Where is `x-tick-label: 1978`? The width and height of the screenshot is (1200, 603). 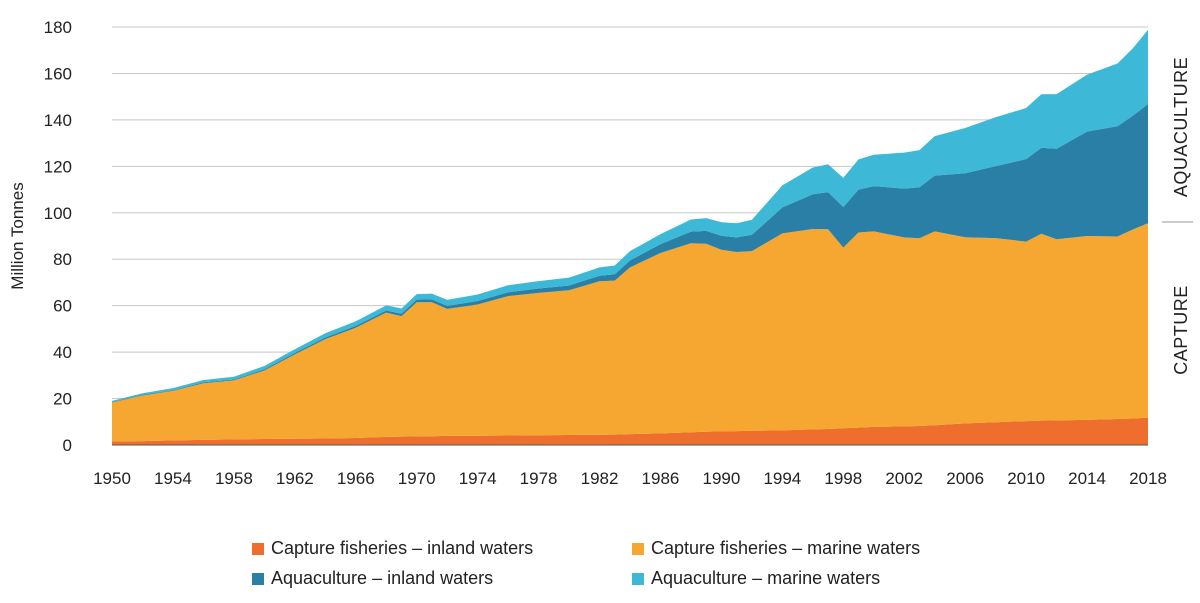
x-tick-label: 1978 is located at coordinates (539, 478).